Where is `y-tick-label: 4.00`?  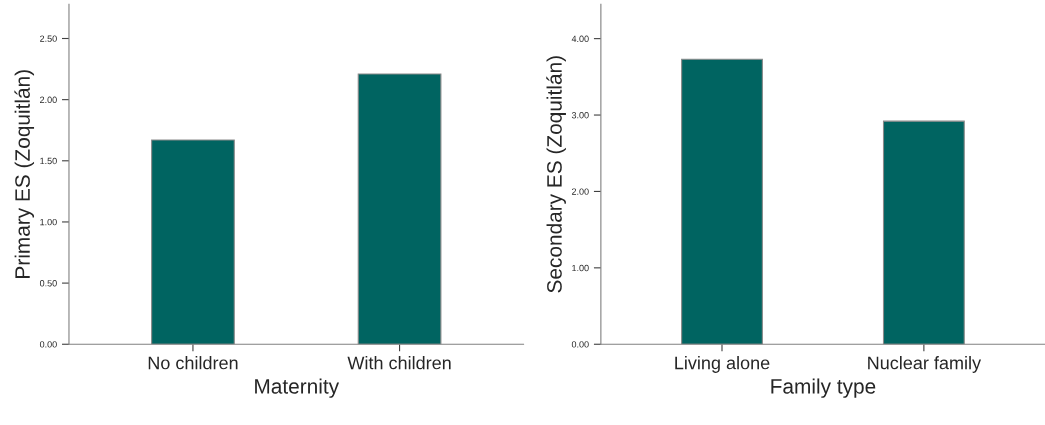
y-tick-label: 4.00 is located at coordinates (580, 38).